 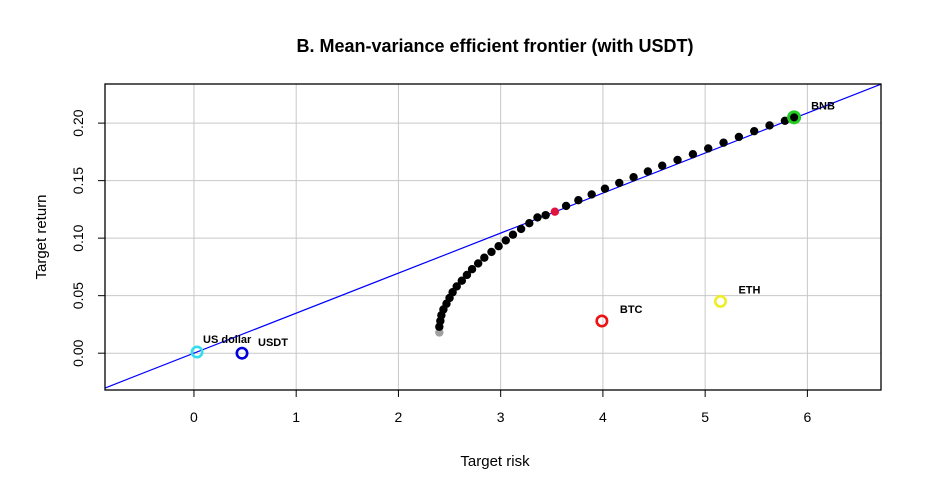 I want to click on y-tick-label: 0.20, so click(x=78, y=122).